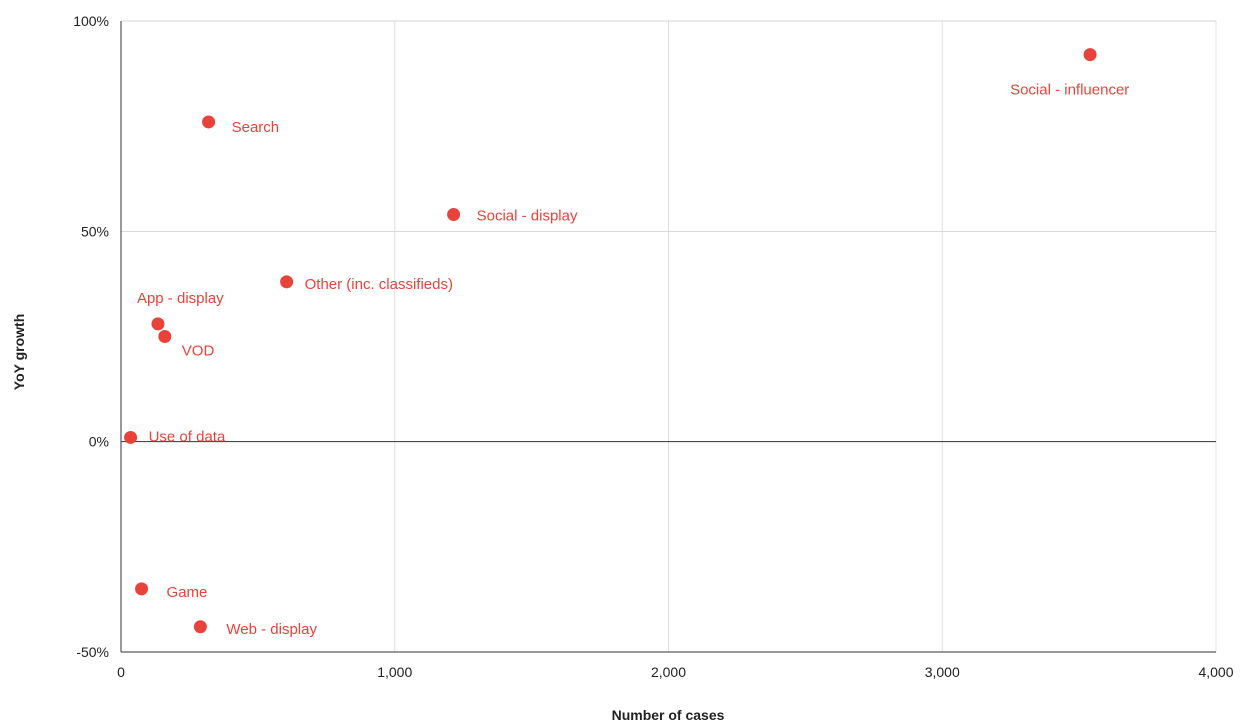  What do you see at coordinates (271, 629) in the screenshot?
I see `data-point-label: Web - display` at bounding box center [271, 629].